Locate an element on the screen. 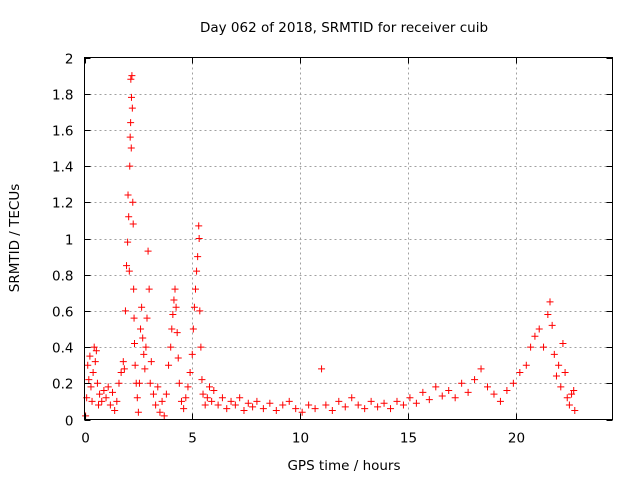  y-tick-label: 0.8 is located at coordinates (62, 277).